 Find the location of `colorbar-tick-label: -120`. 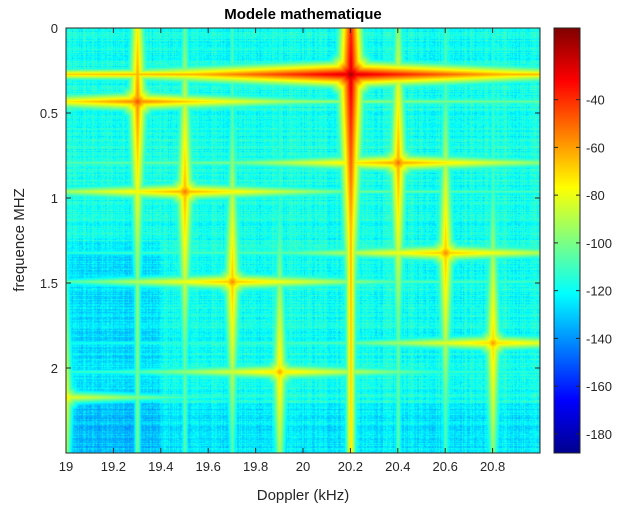

colorbar-tick-label: -120 is located at coordinates (599, 291).